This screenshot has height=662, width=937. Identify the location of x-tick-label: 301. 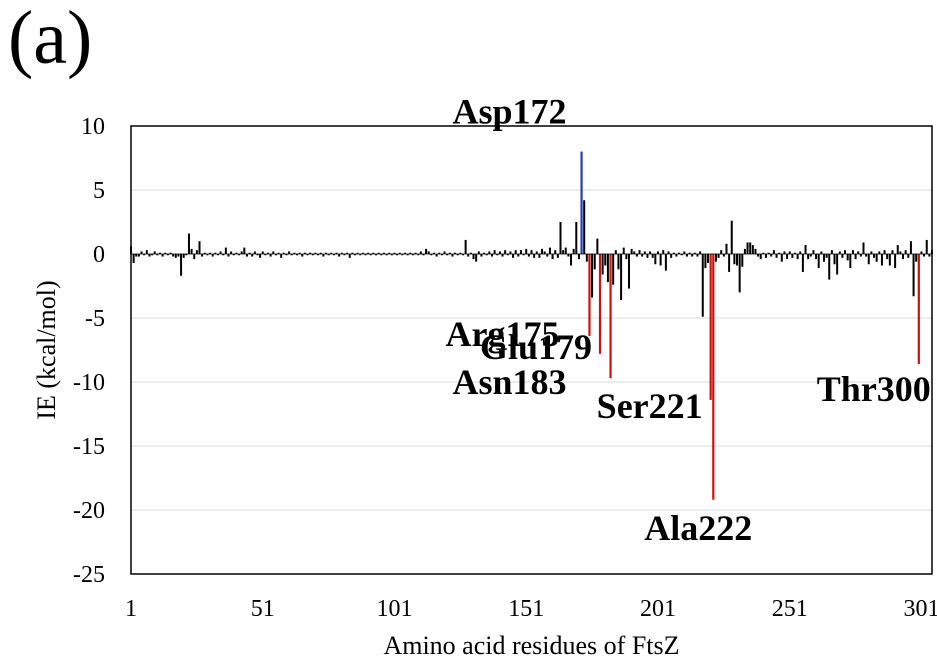
(920, 609).